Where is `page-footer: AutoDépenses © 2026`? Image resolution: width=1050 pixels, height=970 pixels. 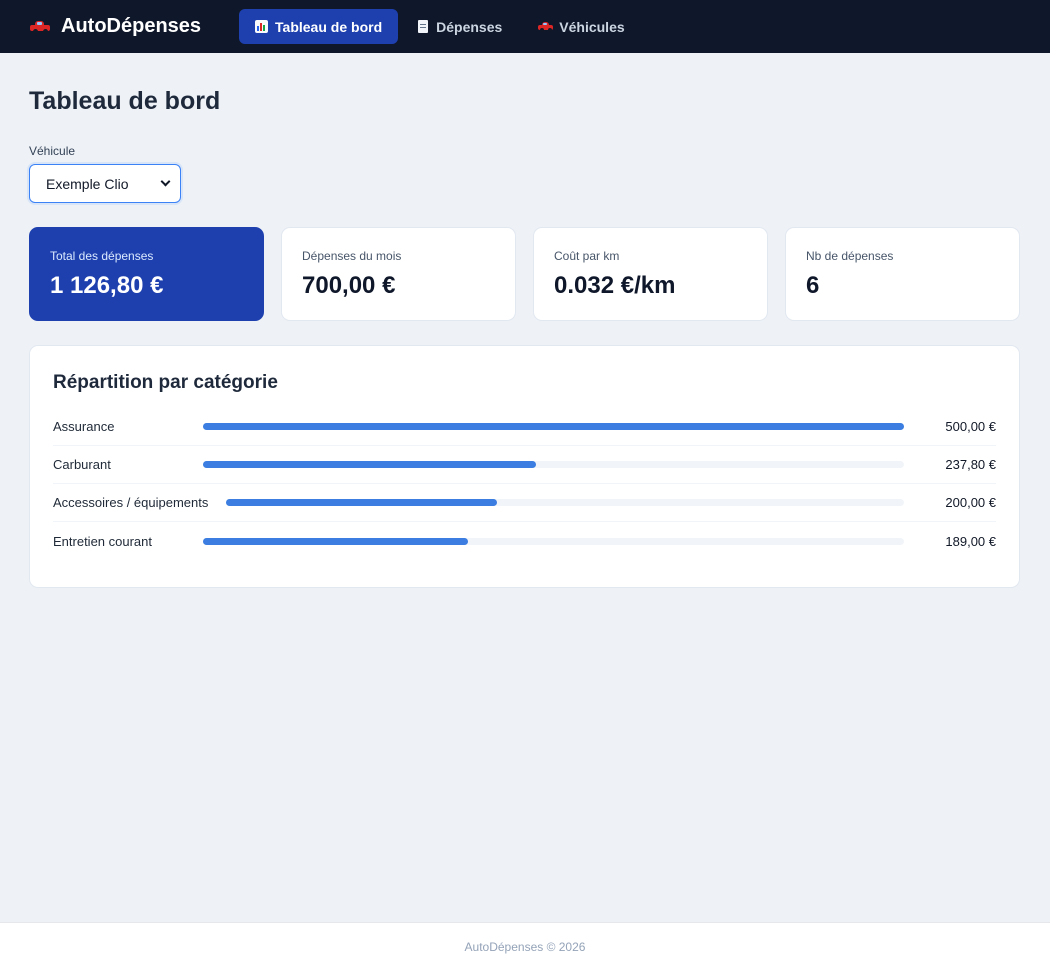
page-footer: AutoDépenses © 2026 is located at coordinates (525, 946).